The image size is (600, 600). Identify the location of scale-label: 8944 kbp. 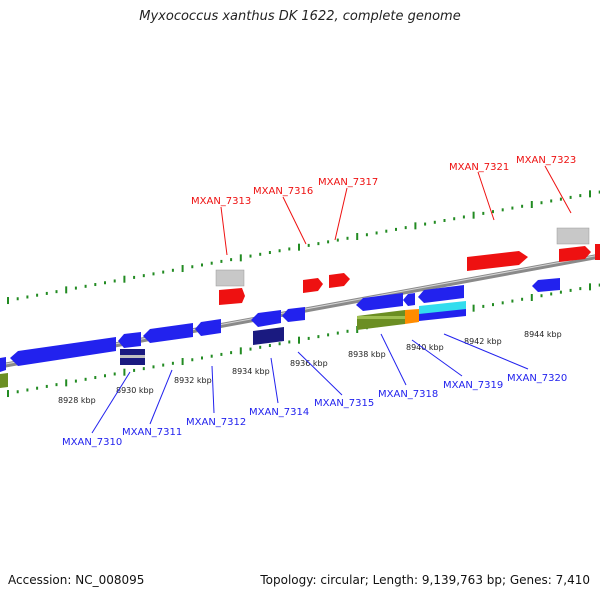
(543, 334).